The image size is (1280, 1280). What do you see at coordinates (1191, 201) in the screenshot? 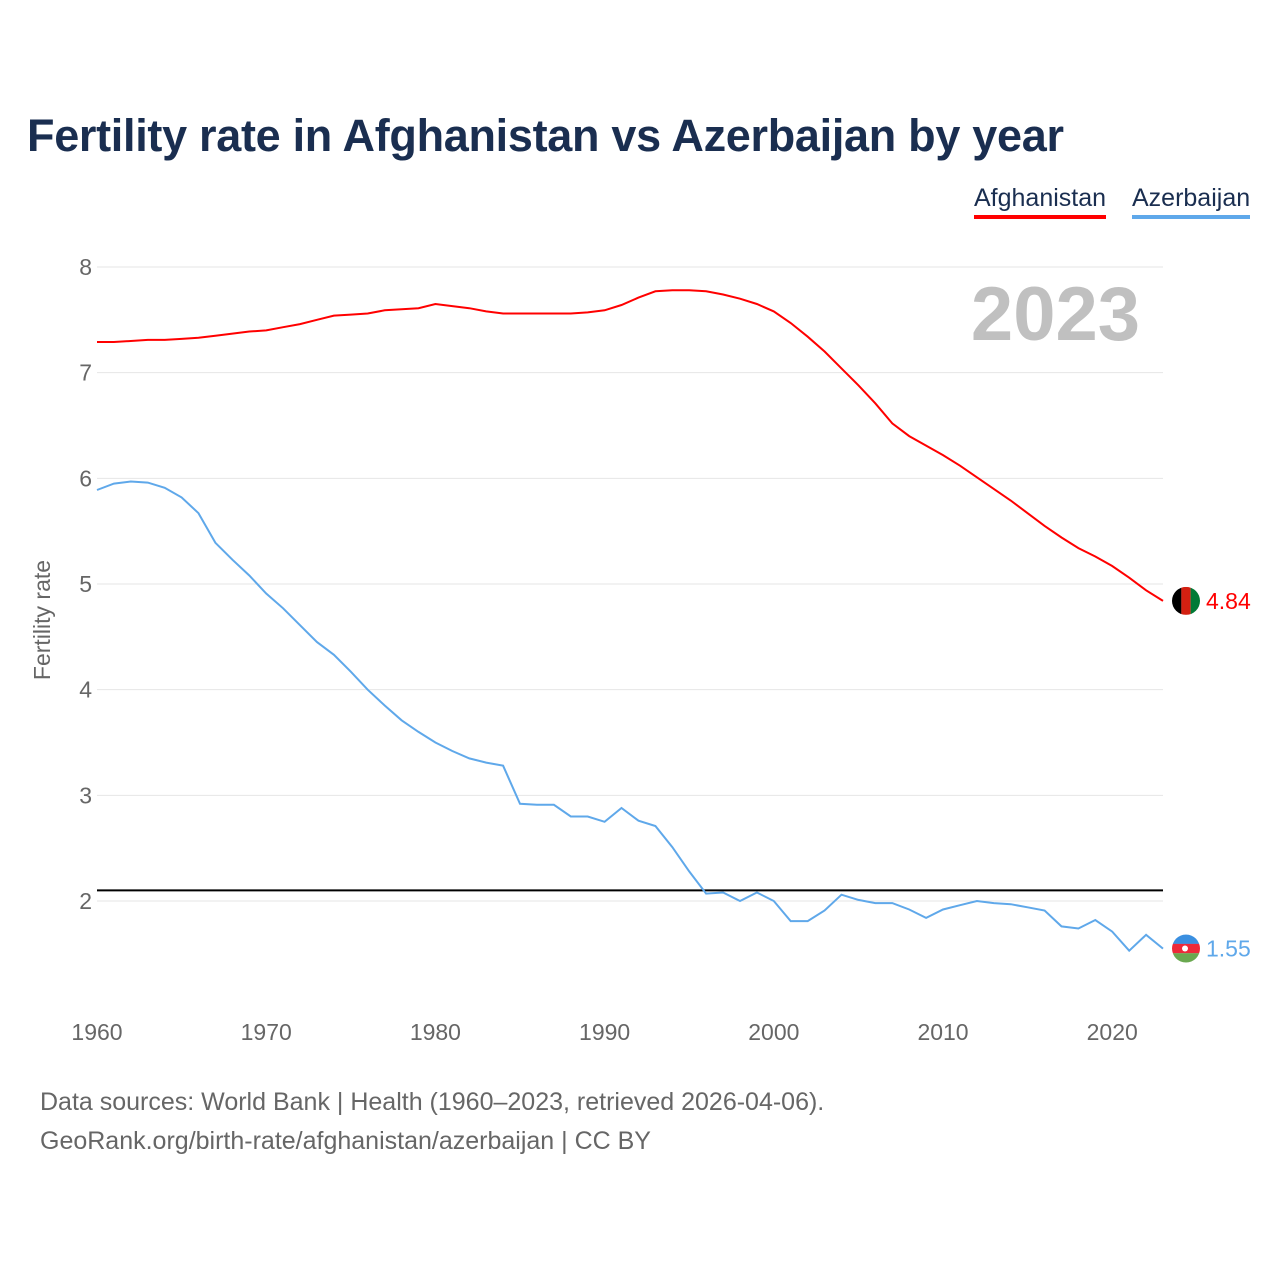
I see `legend-azerbaijan: Azerbaijan` at bounding box center [1191, 201].